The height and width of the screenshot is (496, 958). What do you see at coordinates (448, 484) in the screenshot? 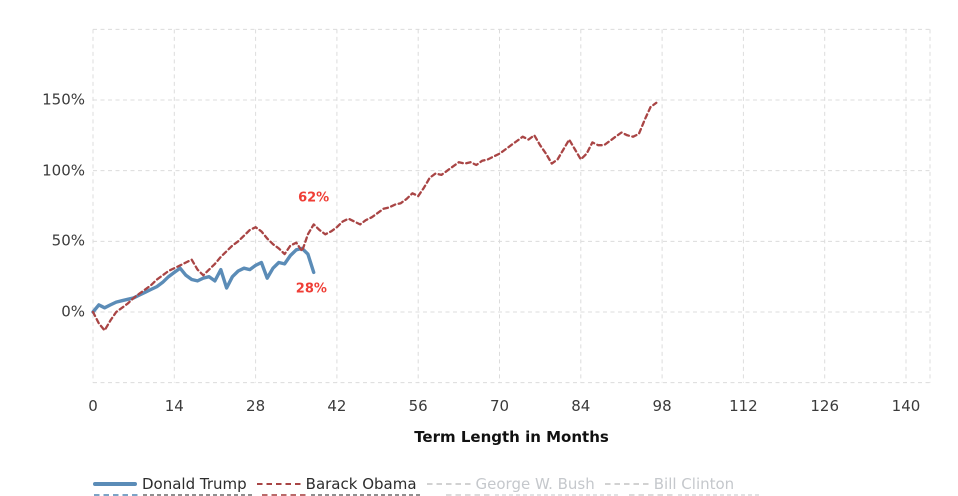
I see `legend-swatch-george-w-bush` at bounding box center [448, 484].